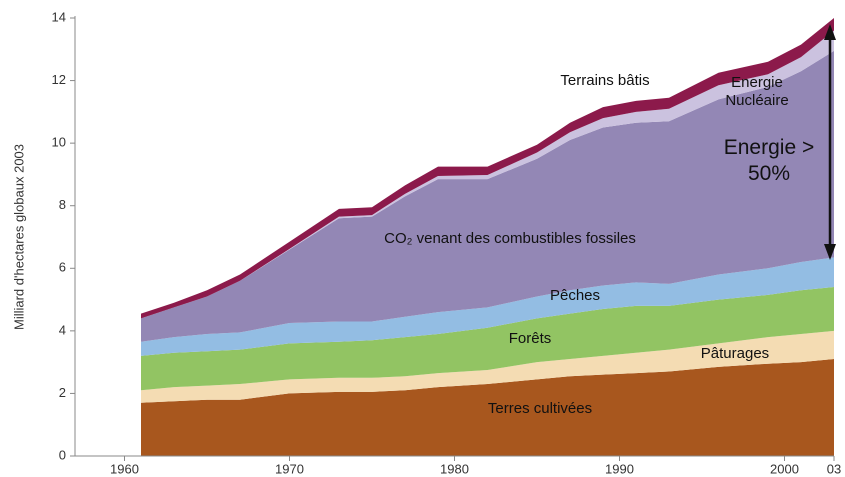 The height and width of the screenshot is (477, 845). What do you see at coordinates (619, 468) in the screenshot?
I see `x-tick-label: 1990` at bounding box center [619, 468].